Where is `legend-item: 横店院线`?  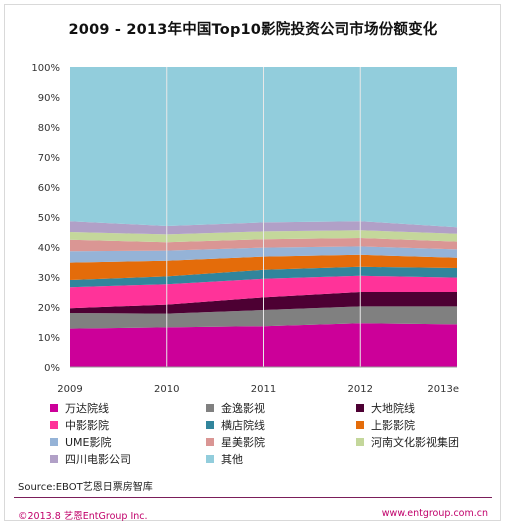
legend-item: 横店院线 is located at coordinates (235, 425).